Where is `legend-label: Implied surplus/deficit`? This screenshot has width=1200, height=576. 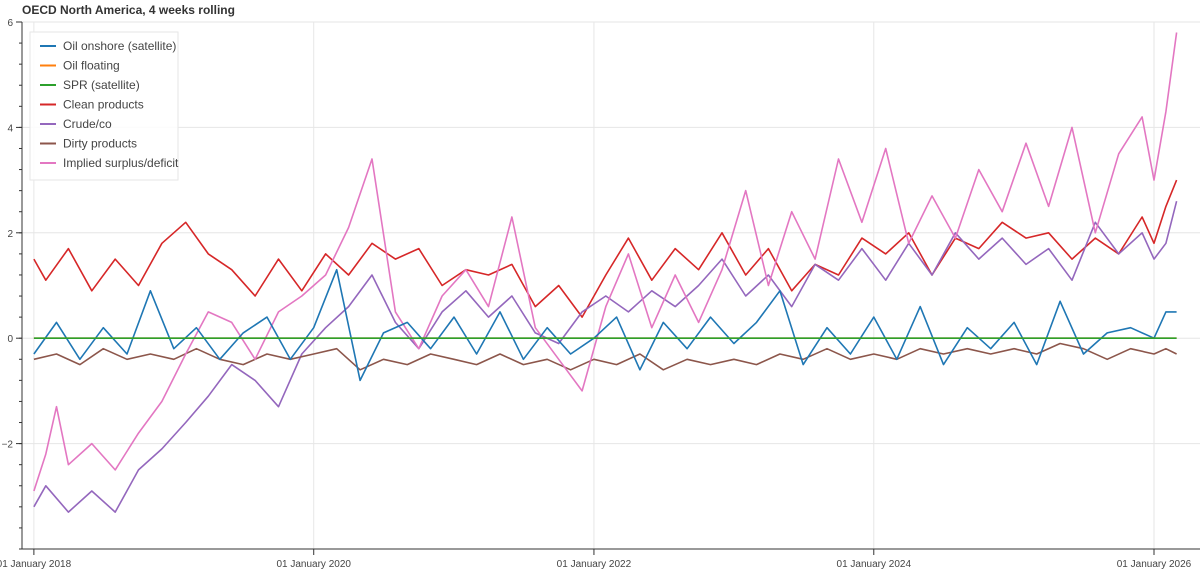
legend-label: Implied surplus/deficit is located at coordinates (121, 163).